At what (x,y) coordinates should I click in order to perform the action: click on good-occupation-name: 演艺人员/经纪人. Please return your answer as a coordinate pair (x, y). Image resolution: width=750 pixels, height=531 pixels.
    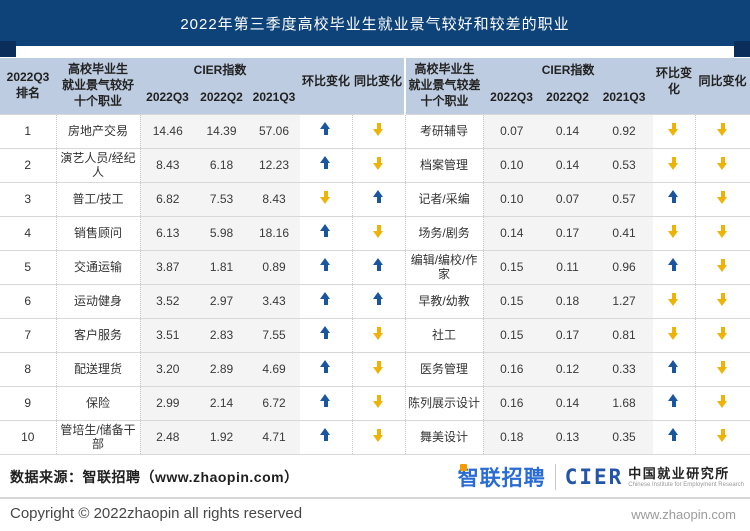
    Looking at the image, I should click on (98, 164).